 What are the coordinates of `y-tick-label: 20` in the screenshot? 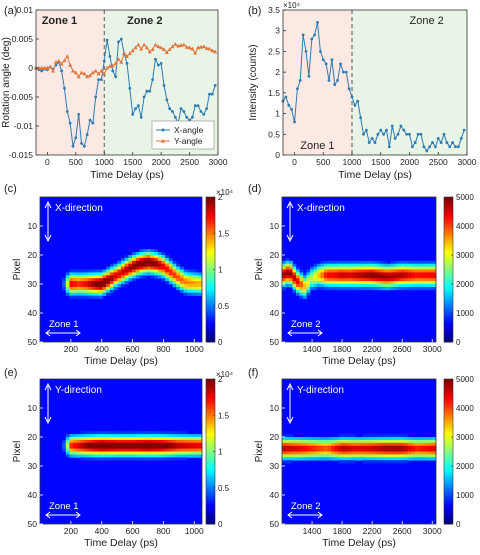 It's located at (33, 437).